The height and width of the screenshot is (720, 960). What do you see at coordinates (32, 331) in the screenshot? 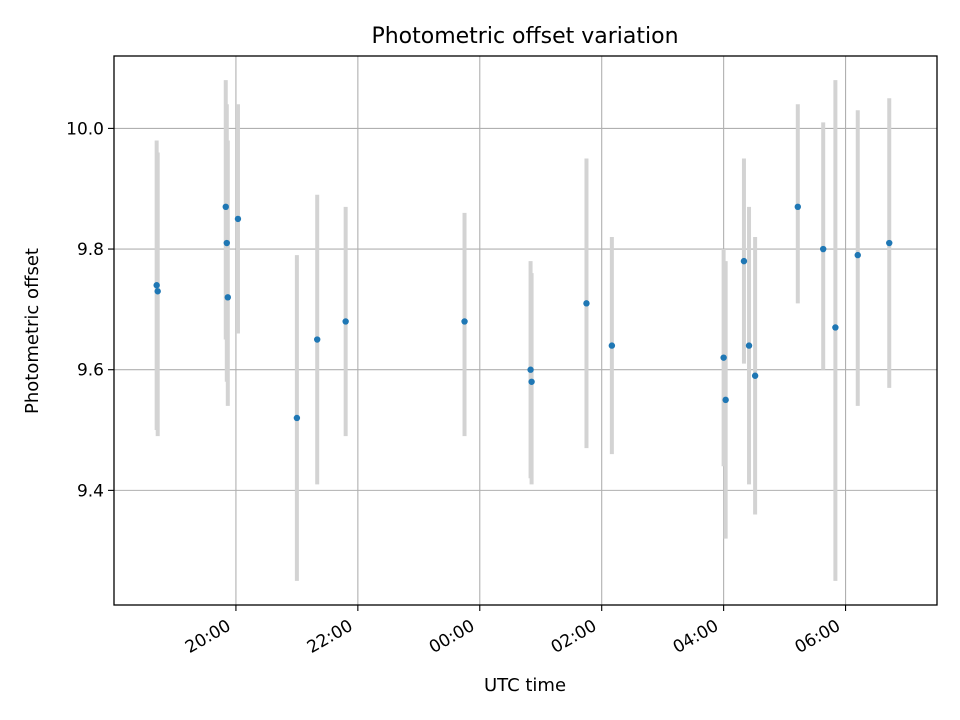
I see `y-axis-label: Photometric offset` at bounding box center [32, 331].